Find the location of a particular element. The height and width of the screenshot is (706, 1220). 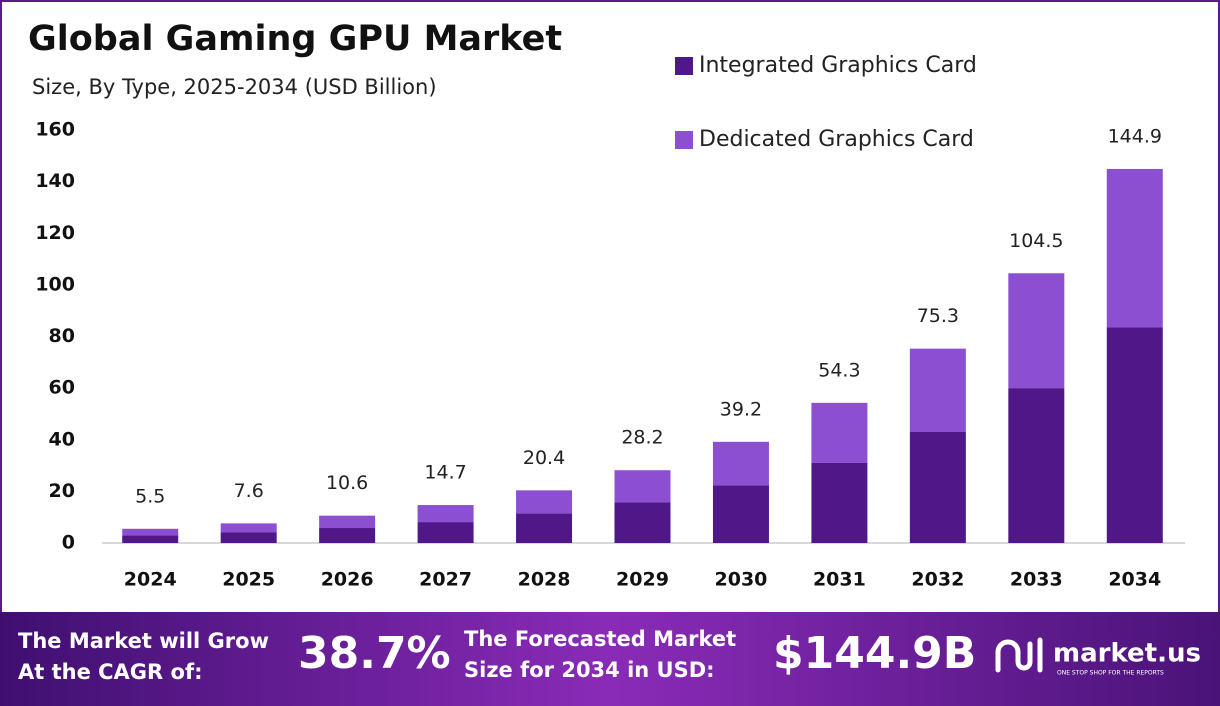

y-tick-label: 140 is located at coordinates (55, 181).